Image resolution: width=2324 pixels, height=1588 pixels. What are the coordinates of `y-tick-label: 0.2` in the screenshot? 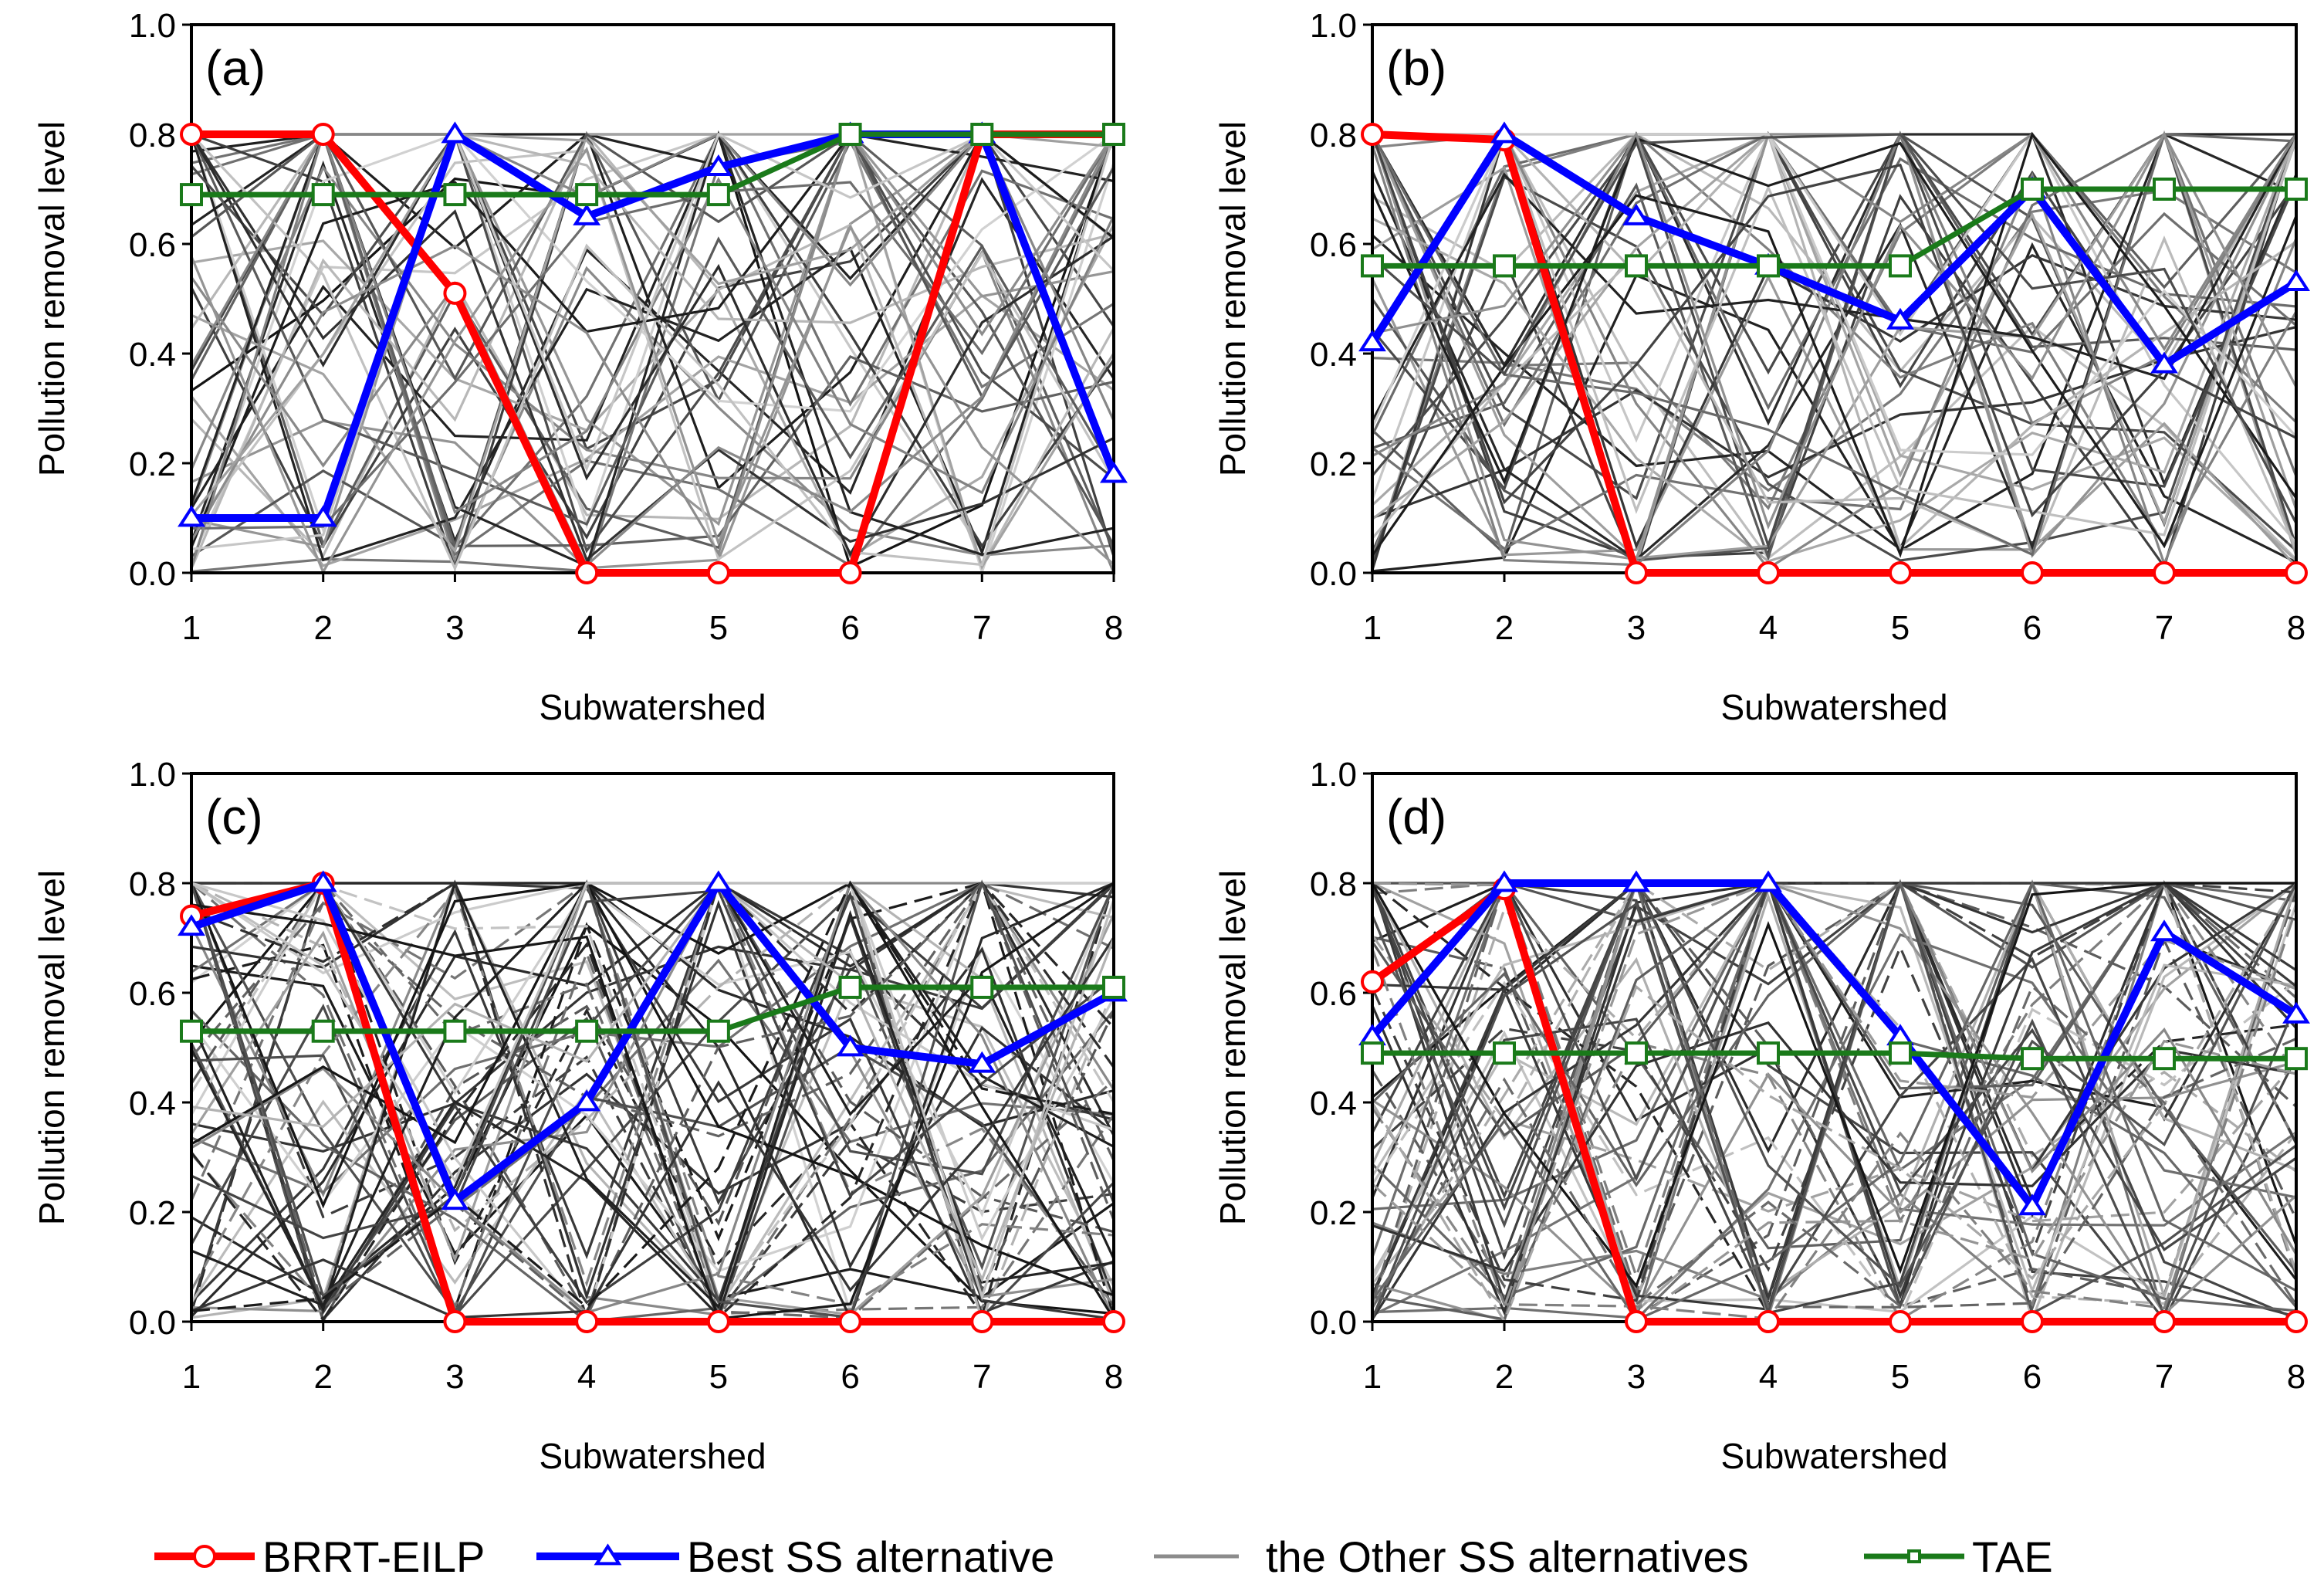 It's located at (152, 1213).